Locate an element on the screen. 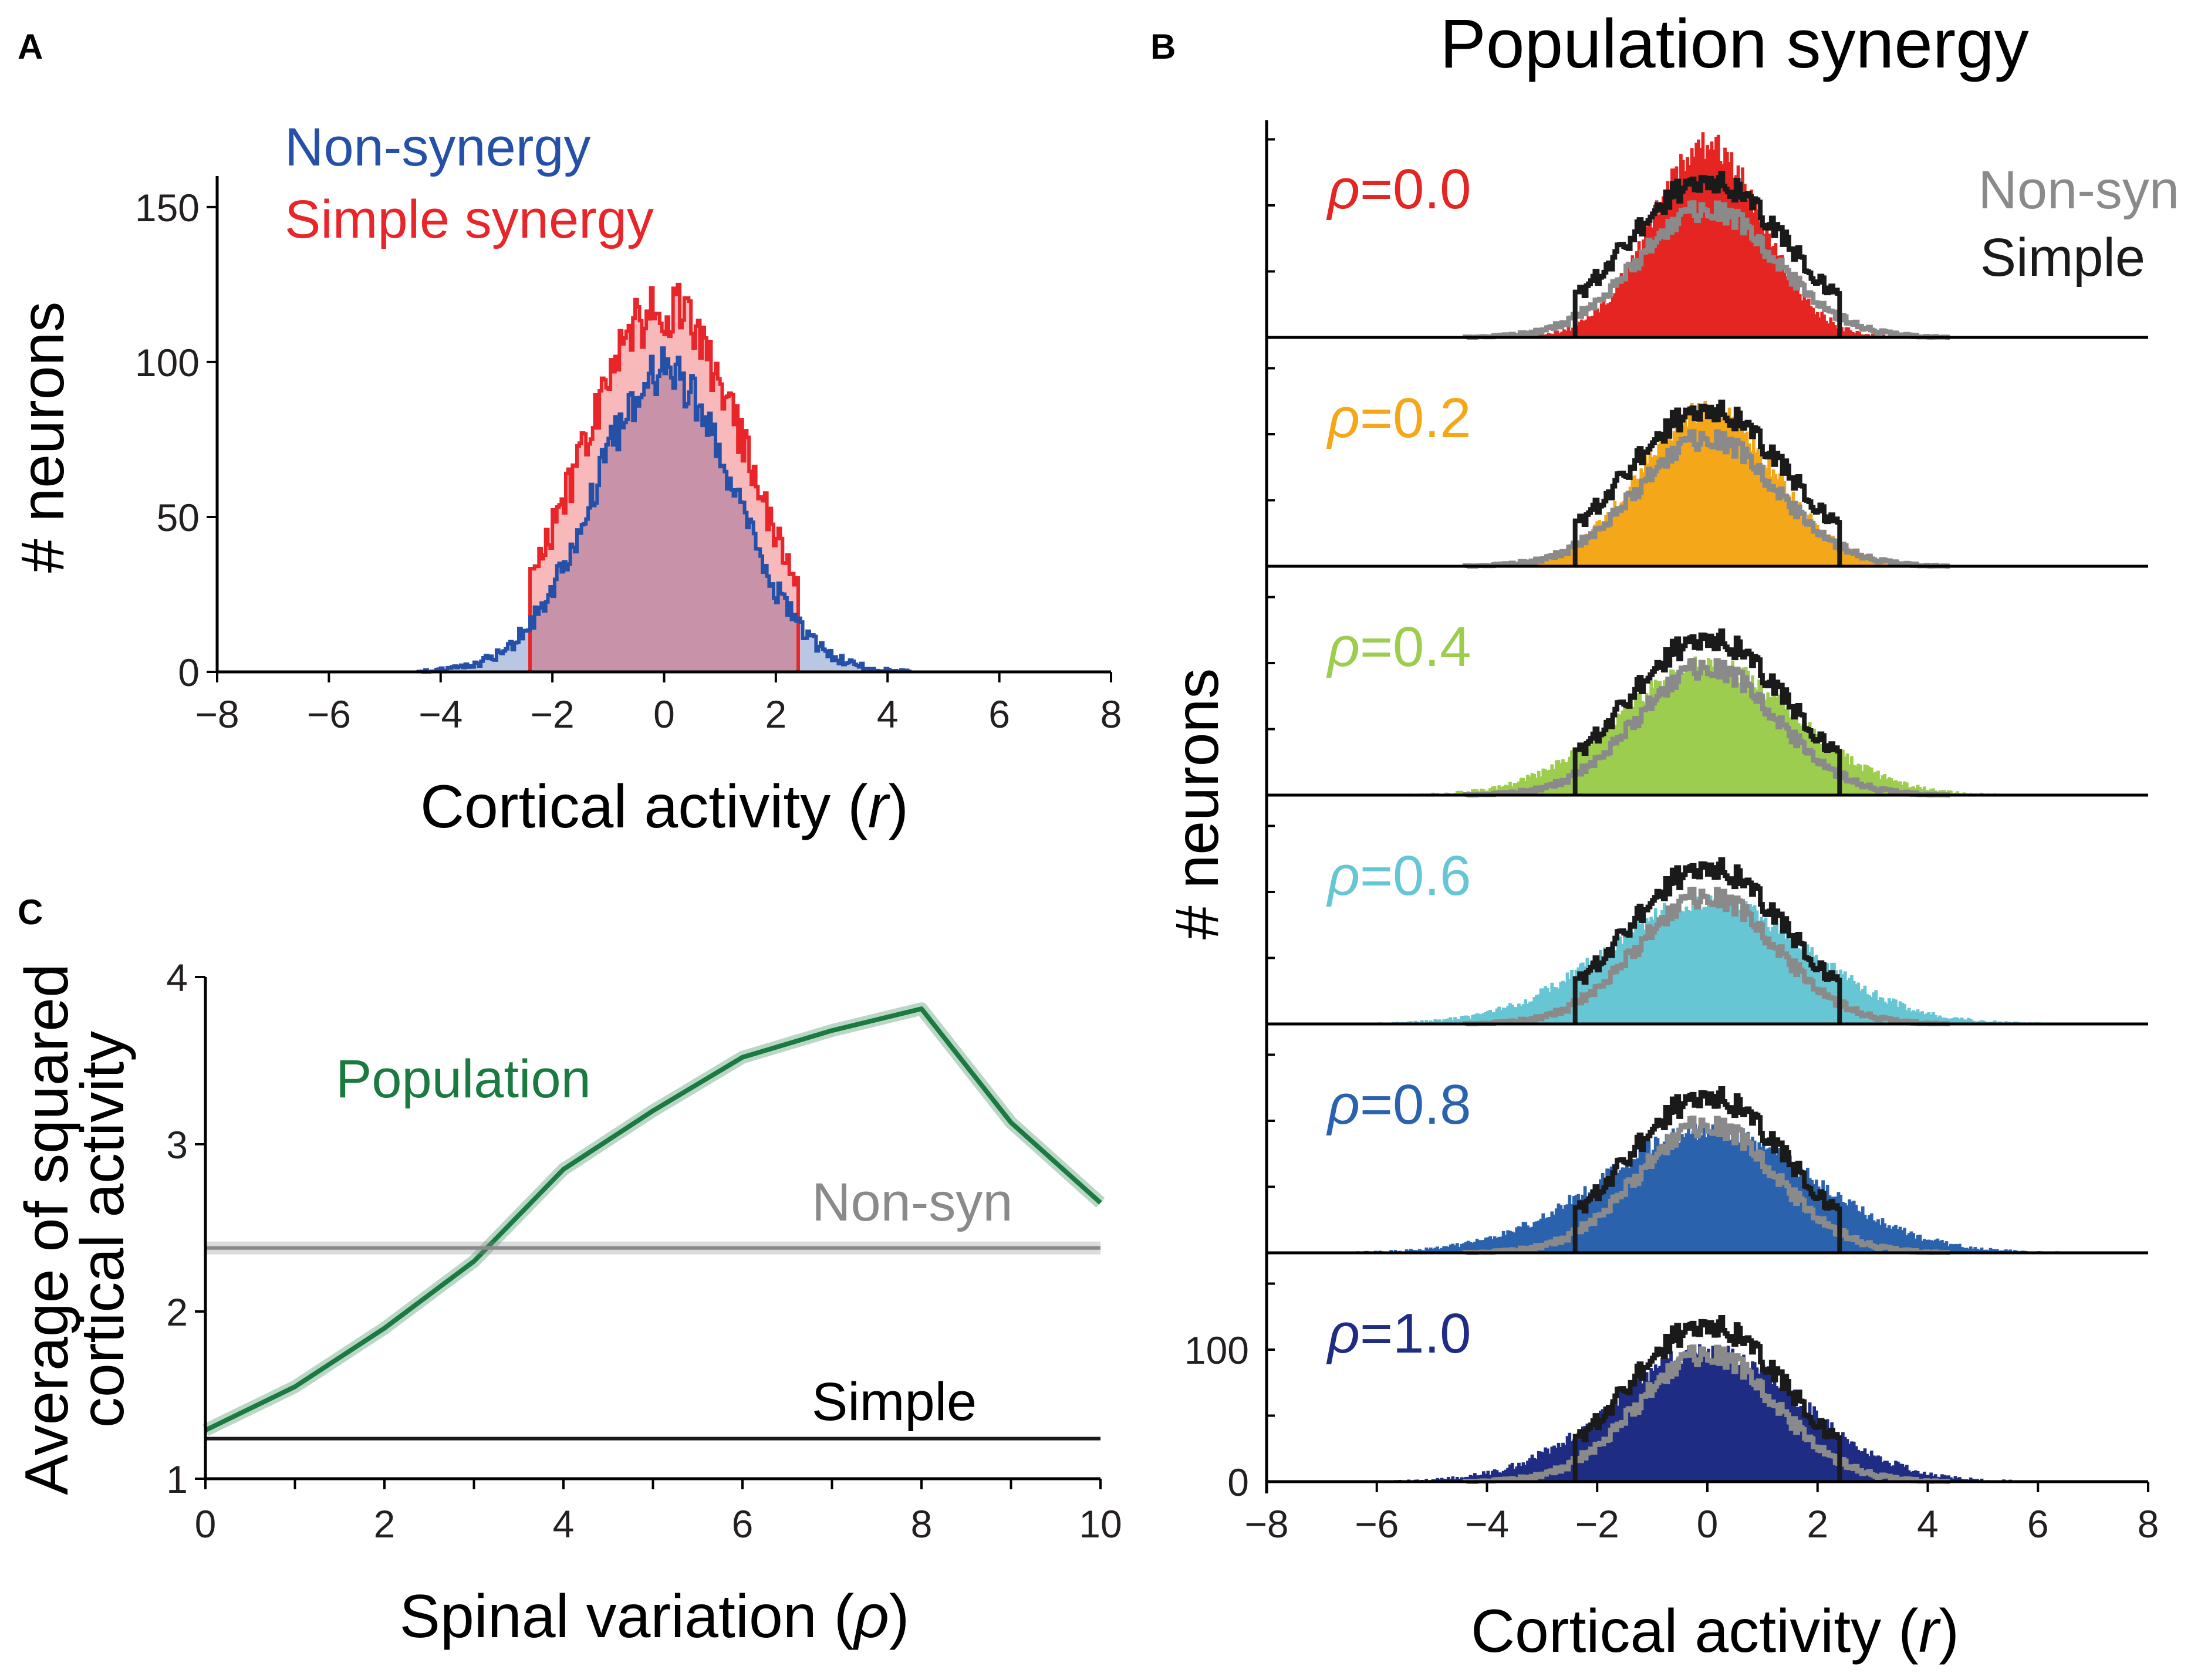 This screenshot has width=2191, height=1680. panel-letter-b: B is located at coordinates (1163, 46).